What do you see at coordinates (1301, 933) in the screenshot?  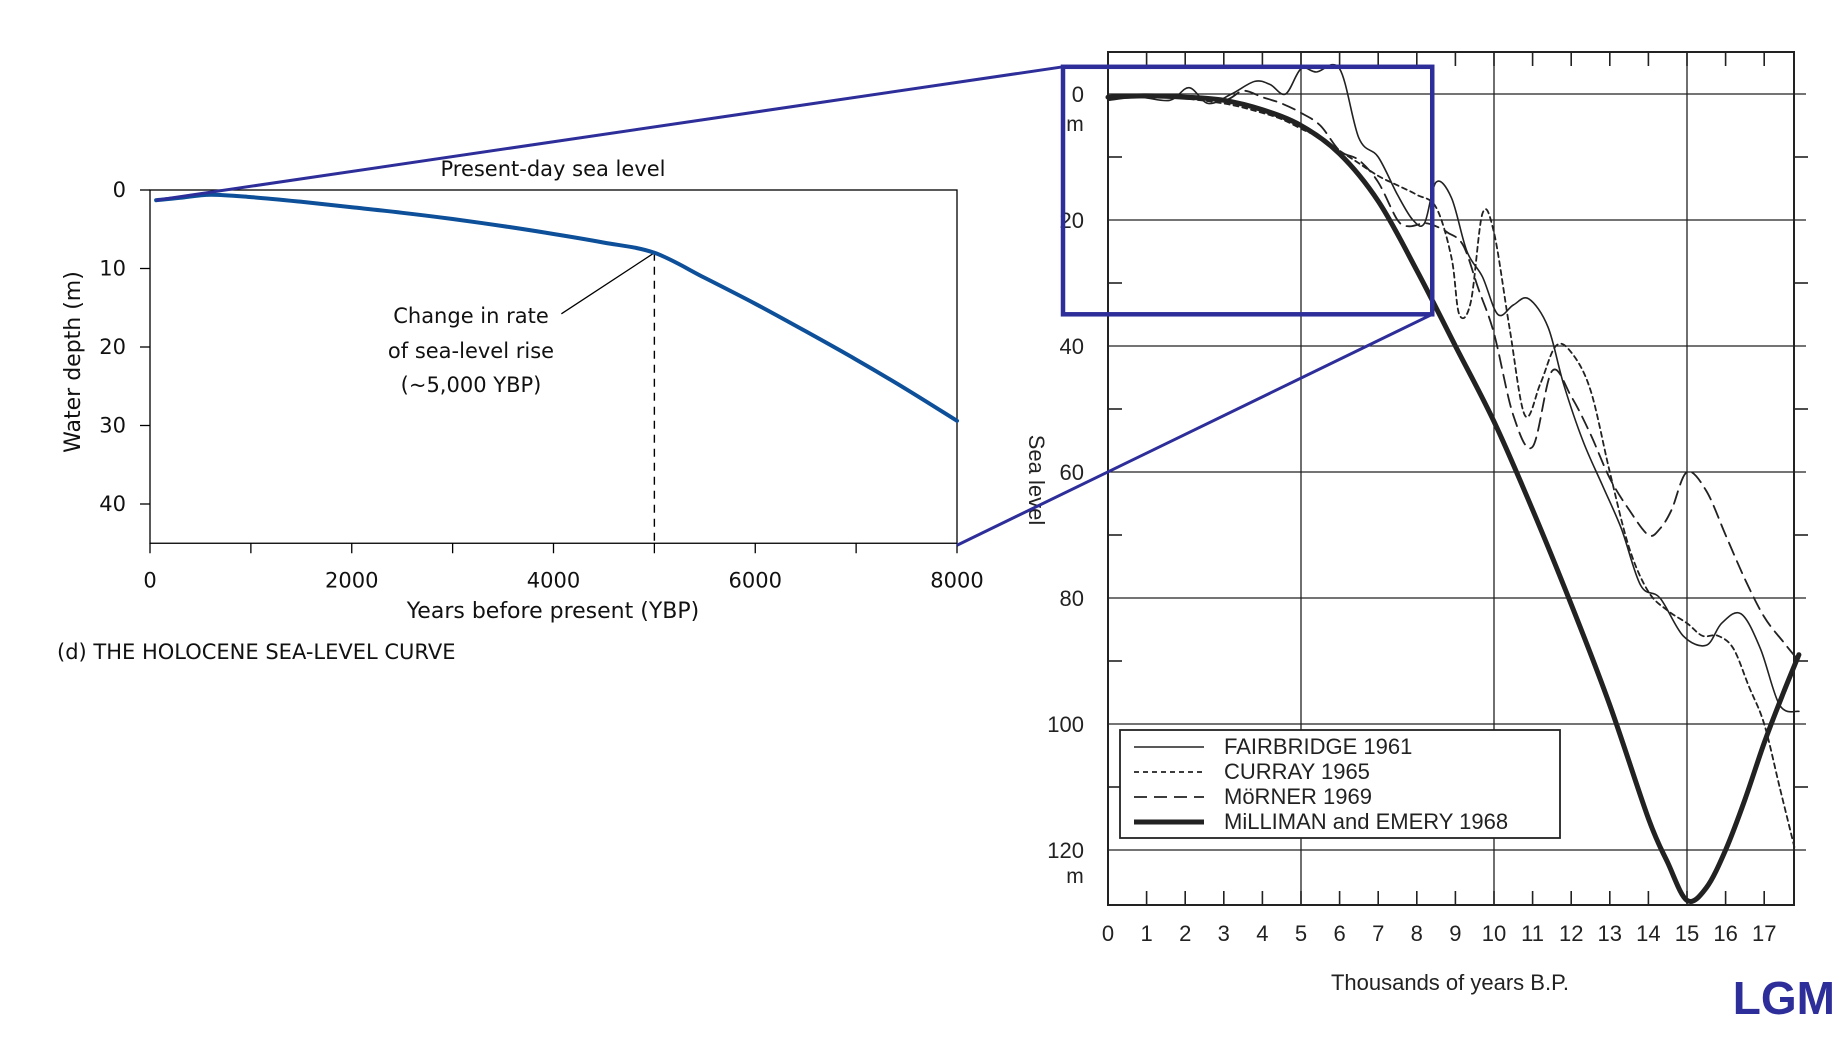 I see `right-x-tick-label: 5` at bounding box center [1301, 933].